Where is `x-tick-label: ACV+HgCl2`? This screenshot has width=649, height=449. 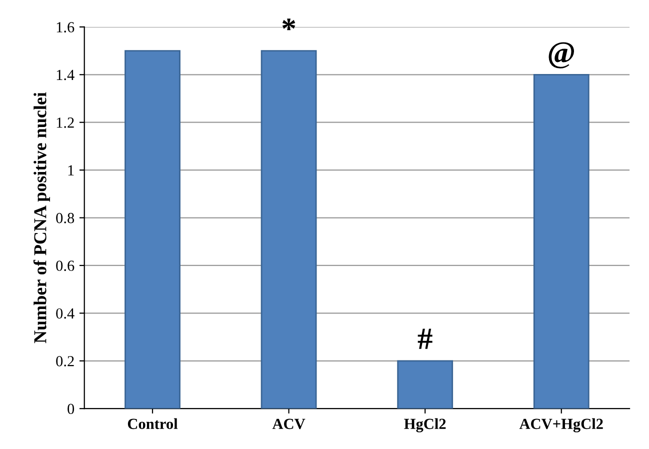 x-tick-label: ACV+HgCl2 is located at coordinates (561, 425).